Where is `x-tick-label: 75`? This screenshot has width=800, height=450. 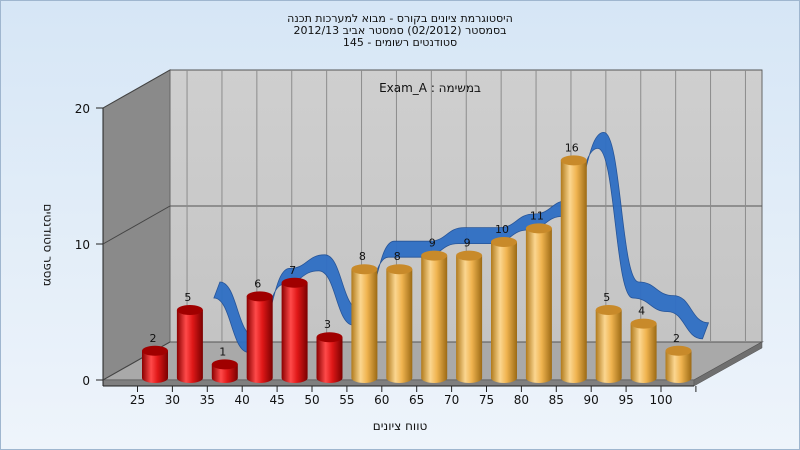 x-tick-label: 75 is located at coordinates (486, 400).